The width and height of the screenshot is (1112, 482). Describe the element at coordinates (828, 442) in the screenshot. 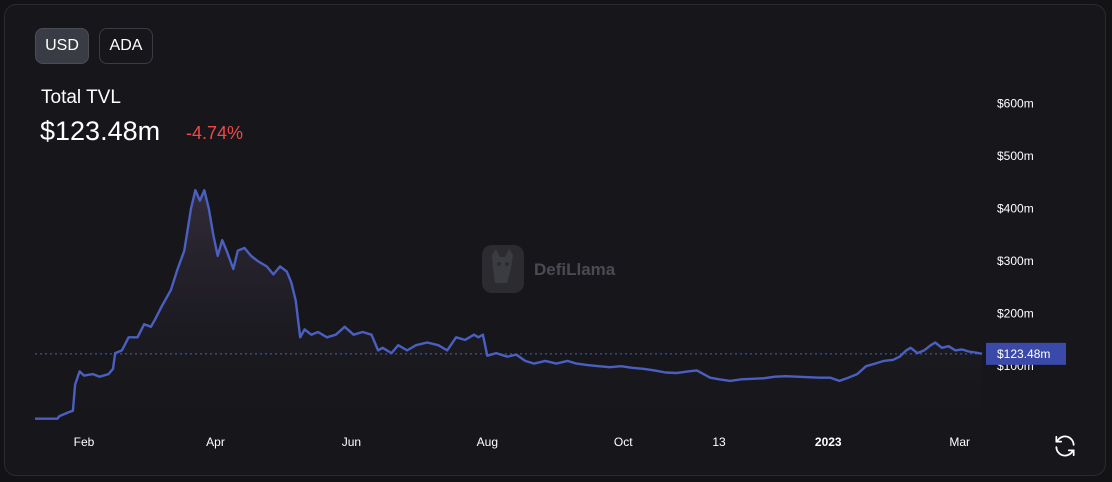

I see `x-axis-tick-label: 2023` at that location.